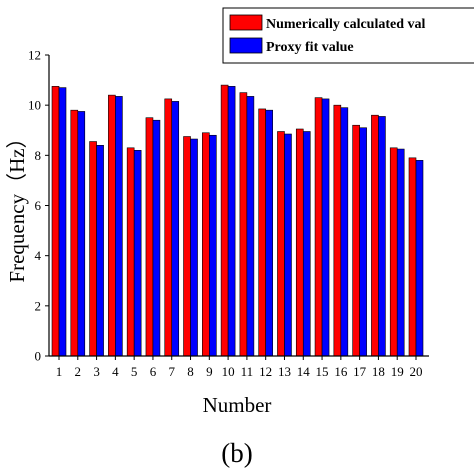 This screenshot has height=474, width=474. What do you see at coordinates (115, 371) in the screenshot?
I see `x-tick-label-4: 4` at bounding box center [115, 371].